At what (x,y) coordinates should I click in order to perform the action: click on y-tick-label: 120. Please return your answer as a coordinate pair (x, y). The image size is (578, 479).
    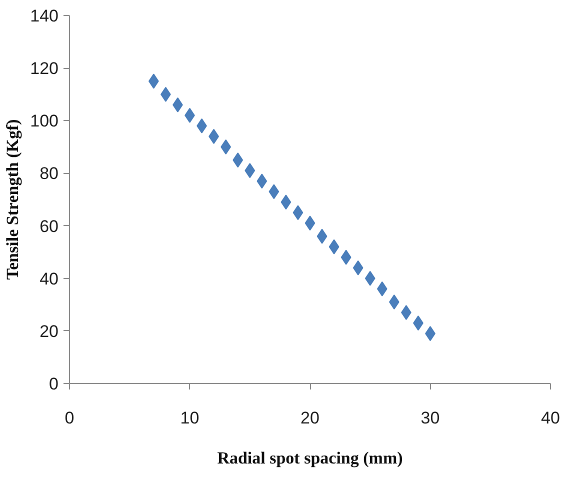
    Looking at the image, I should click on (44, 68).